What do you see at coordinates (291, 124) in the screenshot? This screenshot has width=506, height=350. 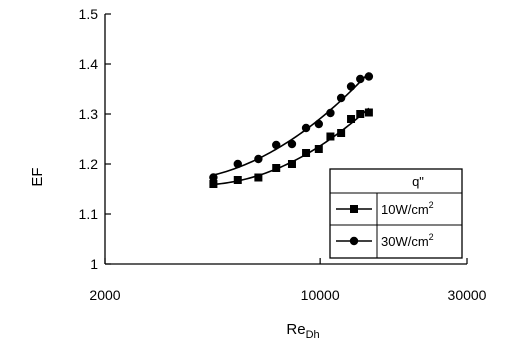 I see `fit-curve-circle` at bounding box center [291, 124].